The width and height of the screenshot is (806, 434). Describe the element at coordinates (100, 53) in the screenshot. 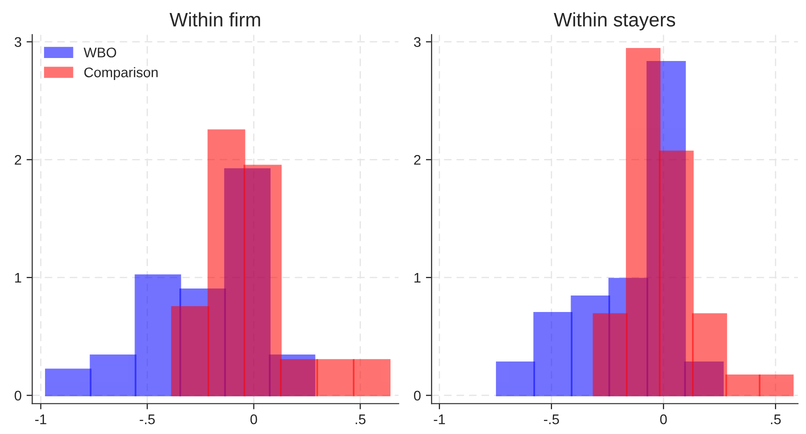

I see `legend-label: WBO` at that location.